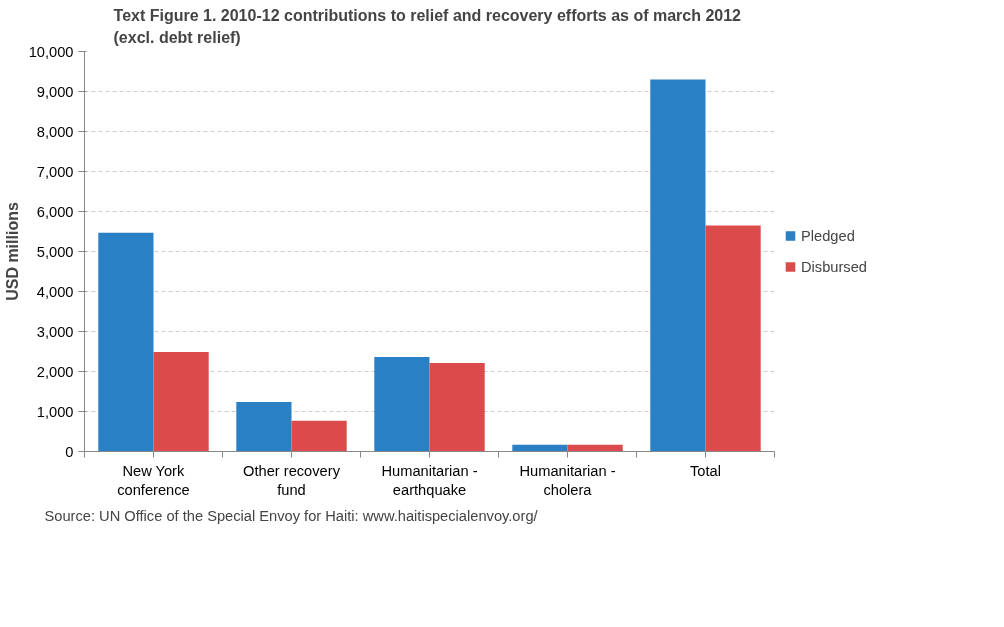 The width and height of the screenshot is (1004, 627). Describe the element at coordinates (429, 480) in the screenshot. I see `x-tick-label: Humanitarian - earthquake` at that location.